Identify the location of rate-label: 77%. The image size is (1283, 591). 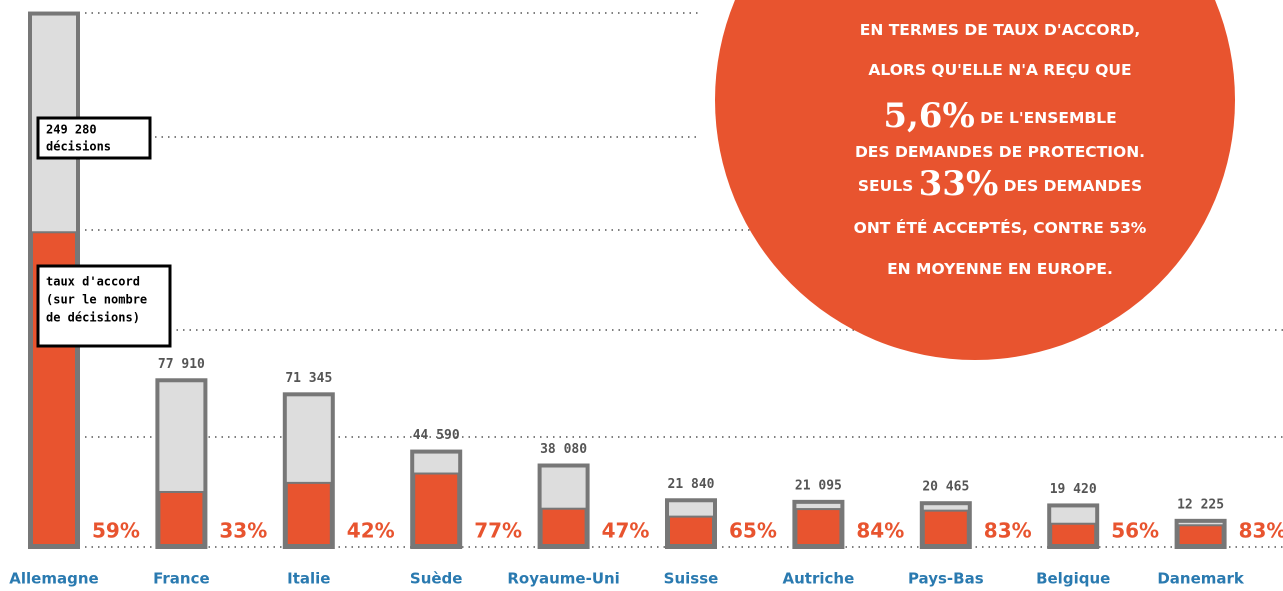
(498, 531).